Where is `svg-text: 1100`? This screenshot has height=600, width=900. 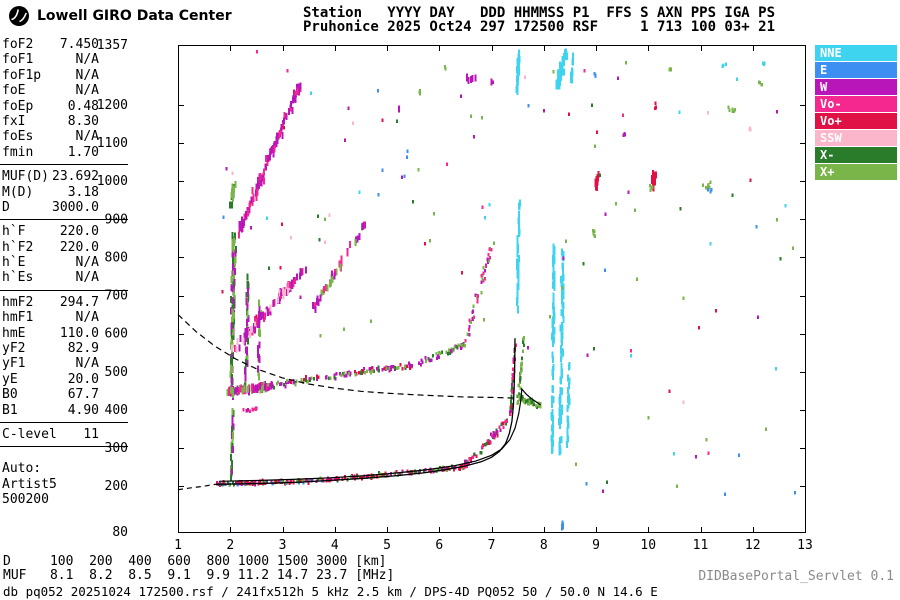
svg-text: 1100 is located at coordinates (112, 143).